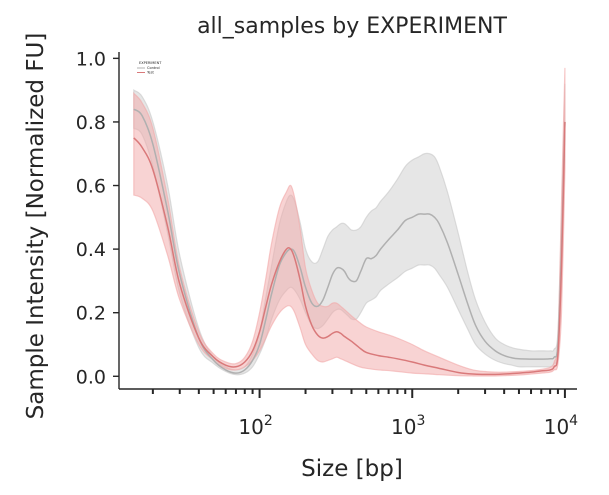 Image resolution: width=609 pixels, height=495 pixels. Describe the element at coordinates (91, 250) in the screenshot. I see `y-tick-label: 0.4` at that location.